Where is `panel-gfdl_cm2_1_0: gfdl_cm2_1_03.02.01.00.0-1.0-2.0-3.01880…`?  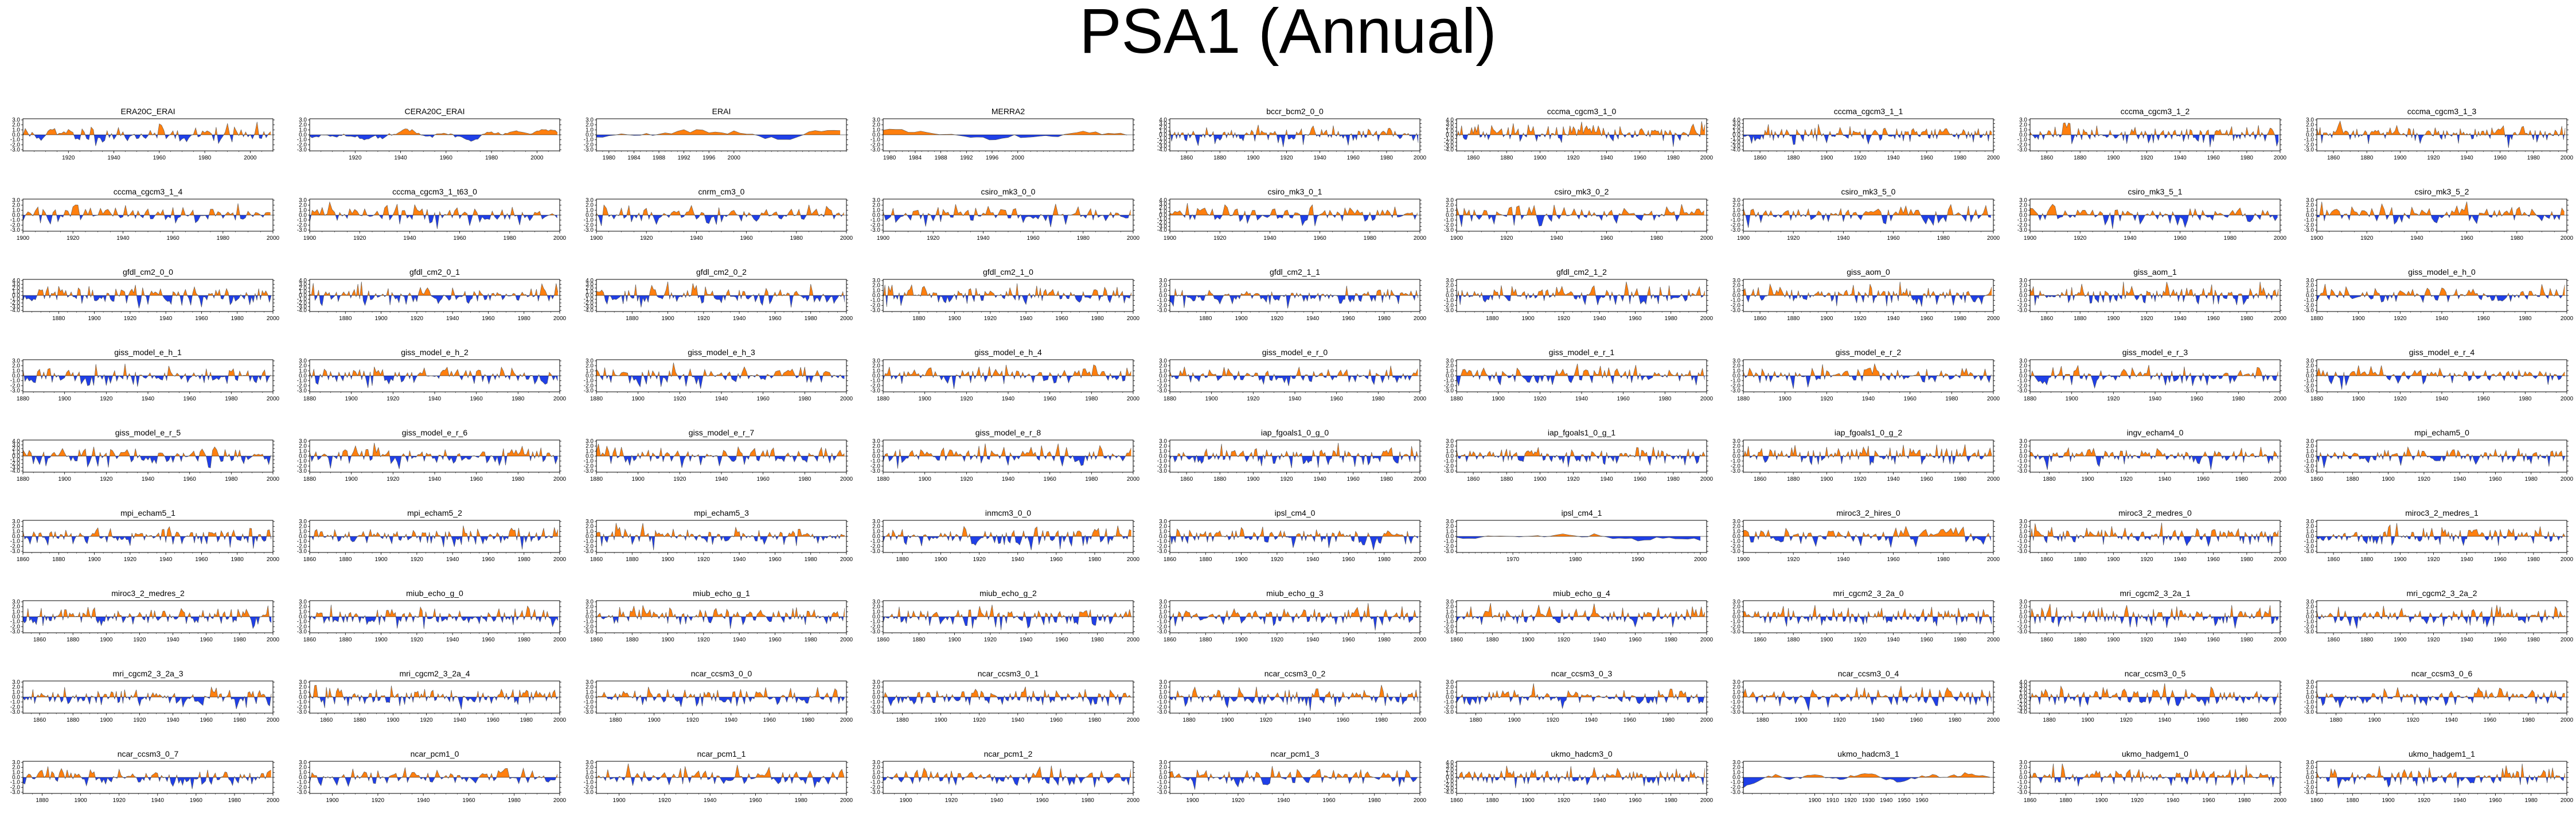 panel-gfdl_cm2_1_0: gfdl_cm2_1_03.02.01.00.0-1.0-2.0-3.01880… is located at coordinates (1004, 307).